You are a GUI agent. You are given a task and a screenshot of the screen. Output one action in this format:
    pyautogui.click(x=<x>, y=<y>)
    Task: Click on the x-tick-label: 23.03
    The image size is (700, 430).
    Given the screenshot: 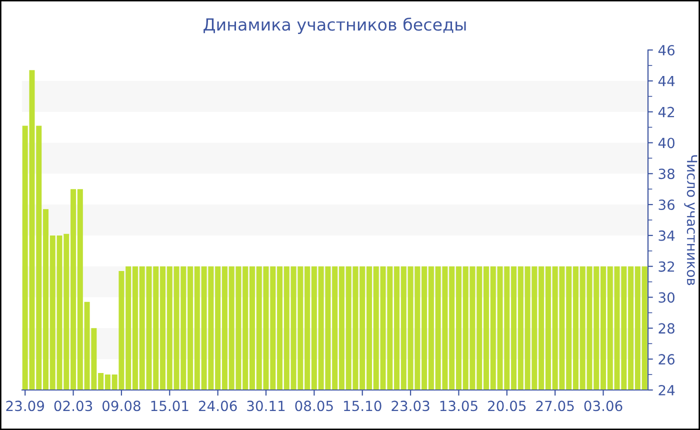 What is the action you would take?
    pyautogui.click(x=411, y=406)
    